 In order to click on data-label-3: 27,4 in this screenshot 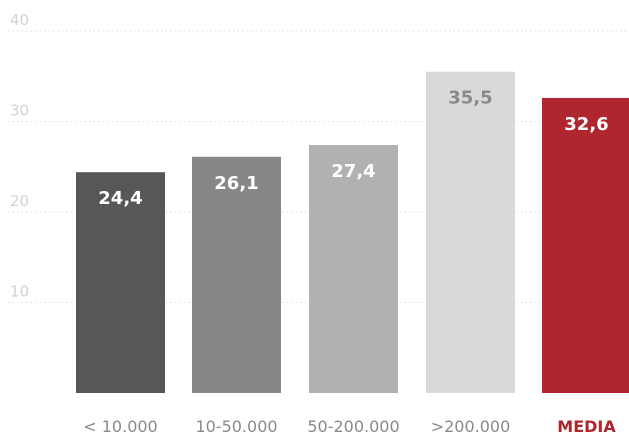, I will do `click(353, 171)`.